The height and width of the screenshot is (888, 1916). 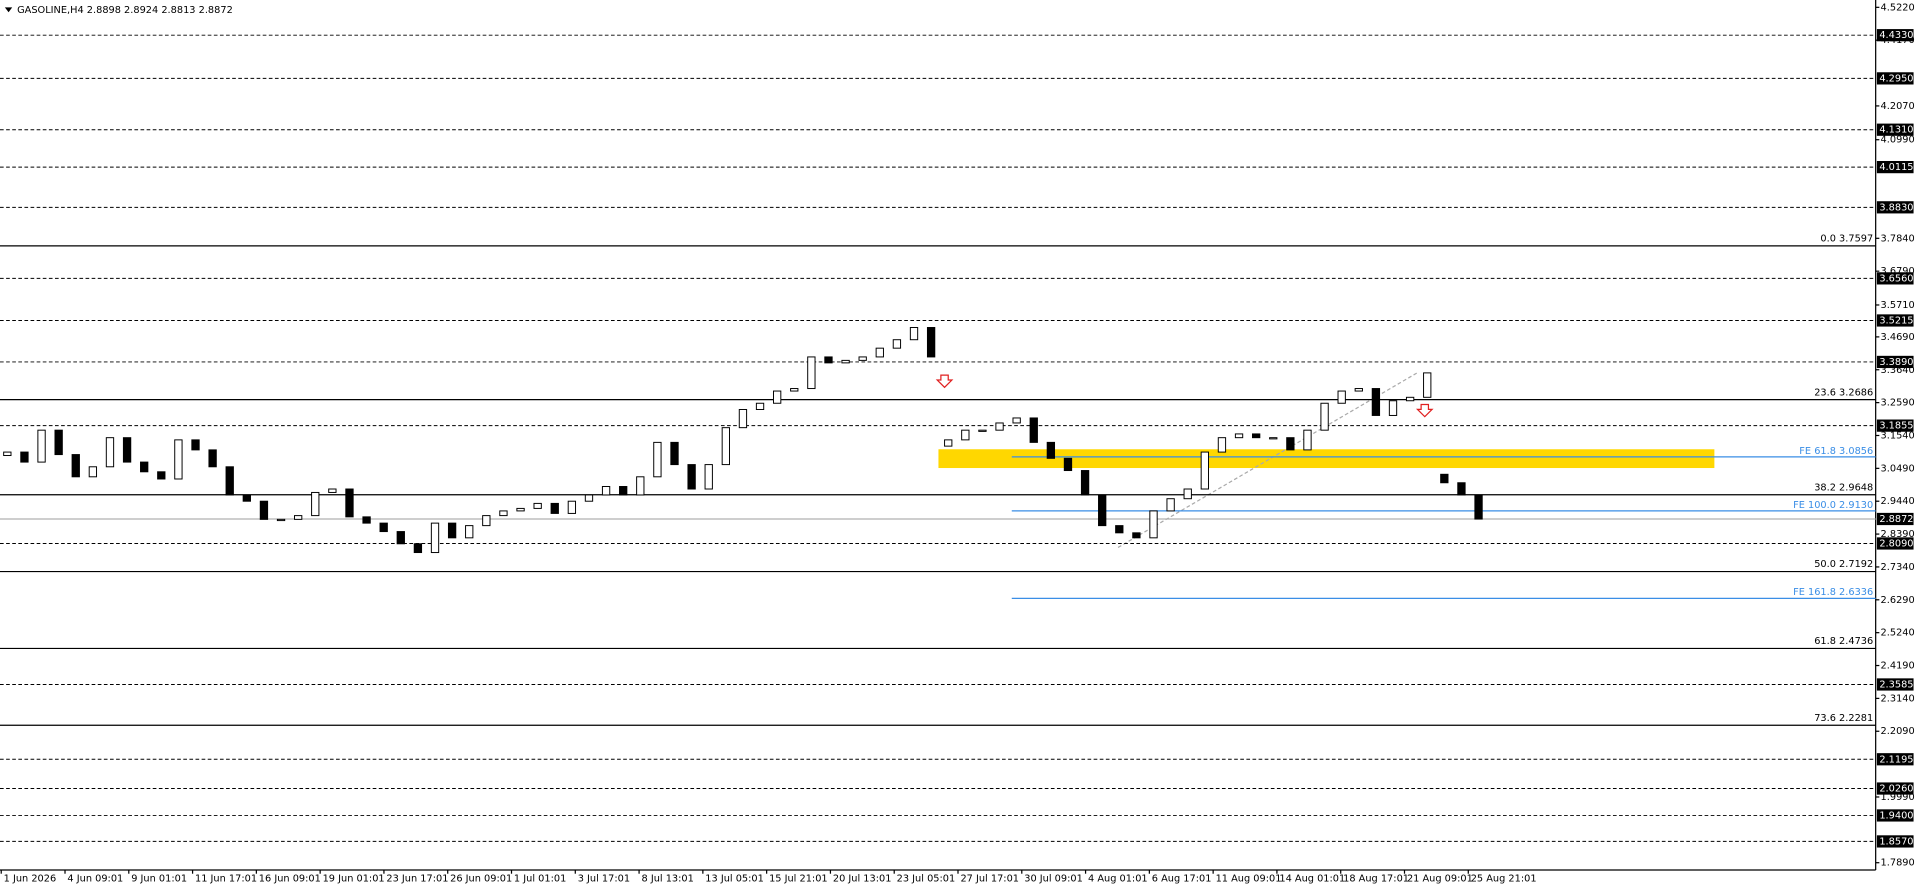 What do you see at coordinates (1898, 731) in the screenshot?
I see `y-tick-label: 2.2090` at bounding box center [1898, 731].